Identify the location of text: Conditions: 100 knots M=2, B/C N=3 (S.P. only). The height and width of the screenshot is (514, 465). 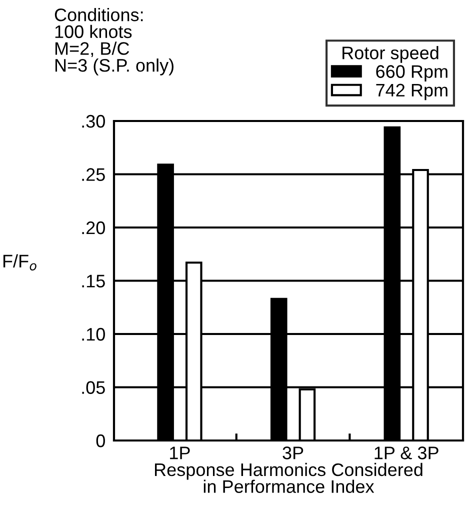
(114, 42).